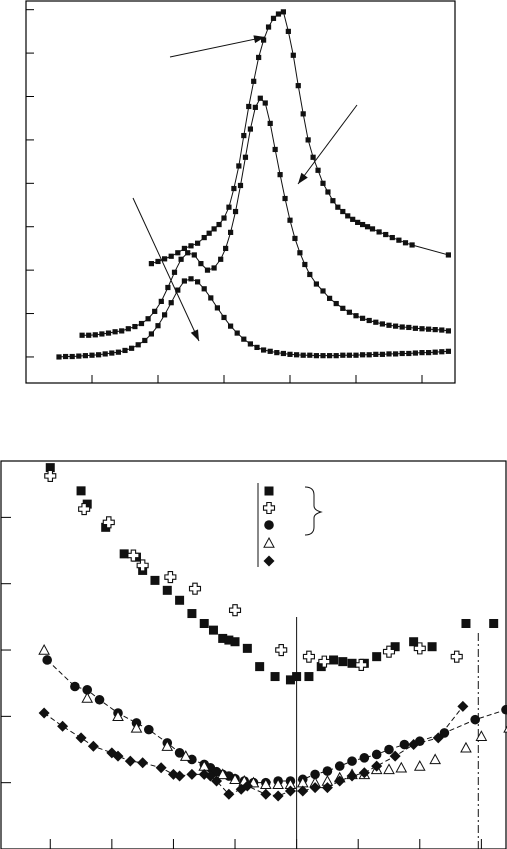 This screenshot has width=507, height=849. What do you see at coordinates (269, 542) in the screenshot?
I see `legend-marker-triangle` at bounding box center [269, 542].